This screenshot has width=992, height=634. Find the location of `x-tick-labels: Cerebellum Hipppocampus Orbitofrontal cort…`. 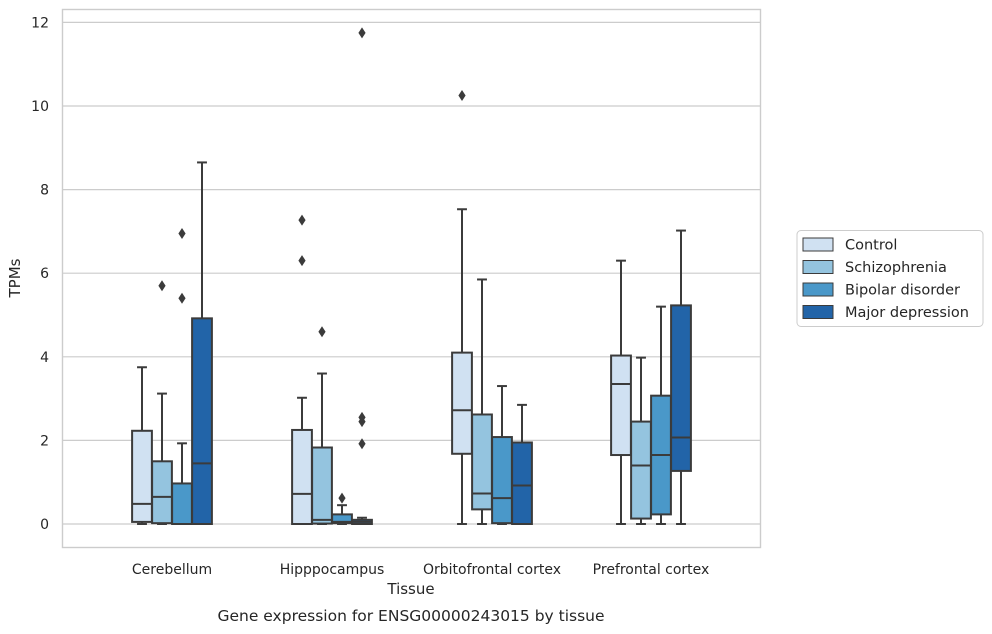

x-tick-labels: Cerebellum Hipppocampus Orbitofrontal cort… is located at coordinates (420, 570).